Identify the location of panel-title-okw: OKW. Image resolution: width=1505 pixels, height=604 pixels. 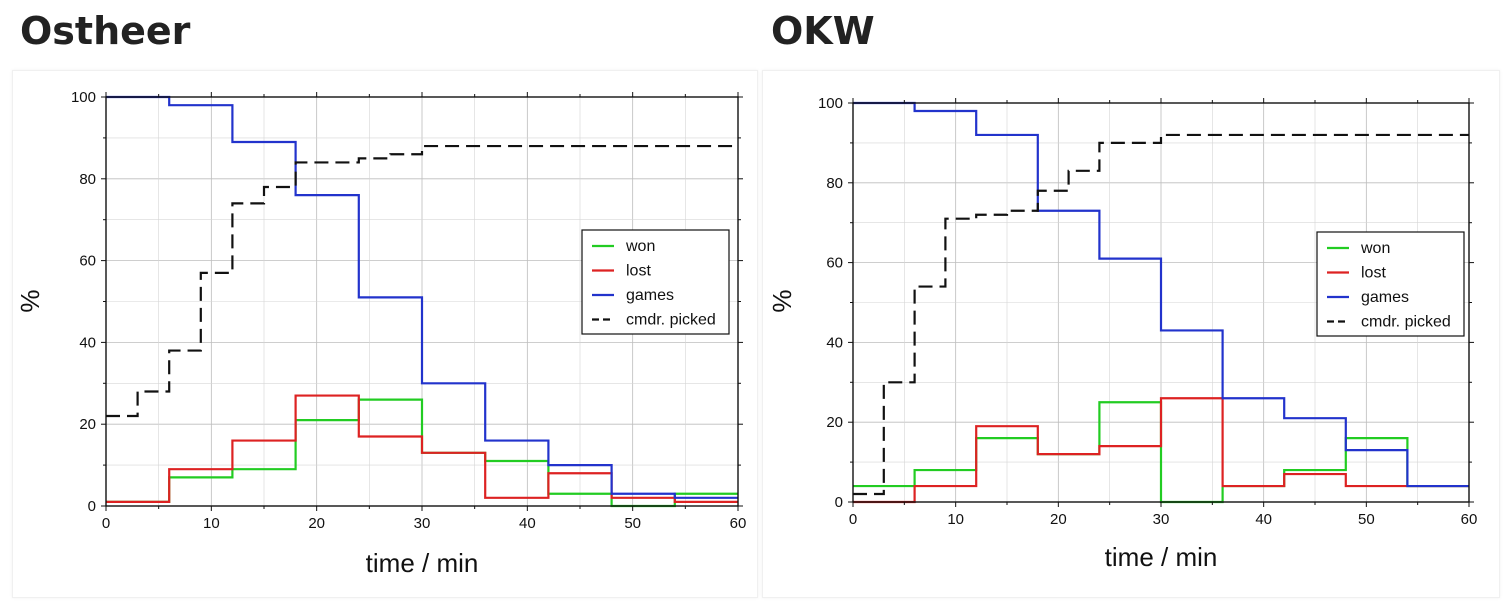
(823, 31).